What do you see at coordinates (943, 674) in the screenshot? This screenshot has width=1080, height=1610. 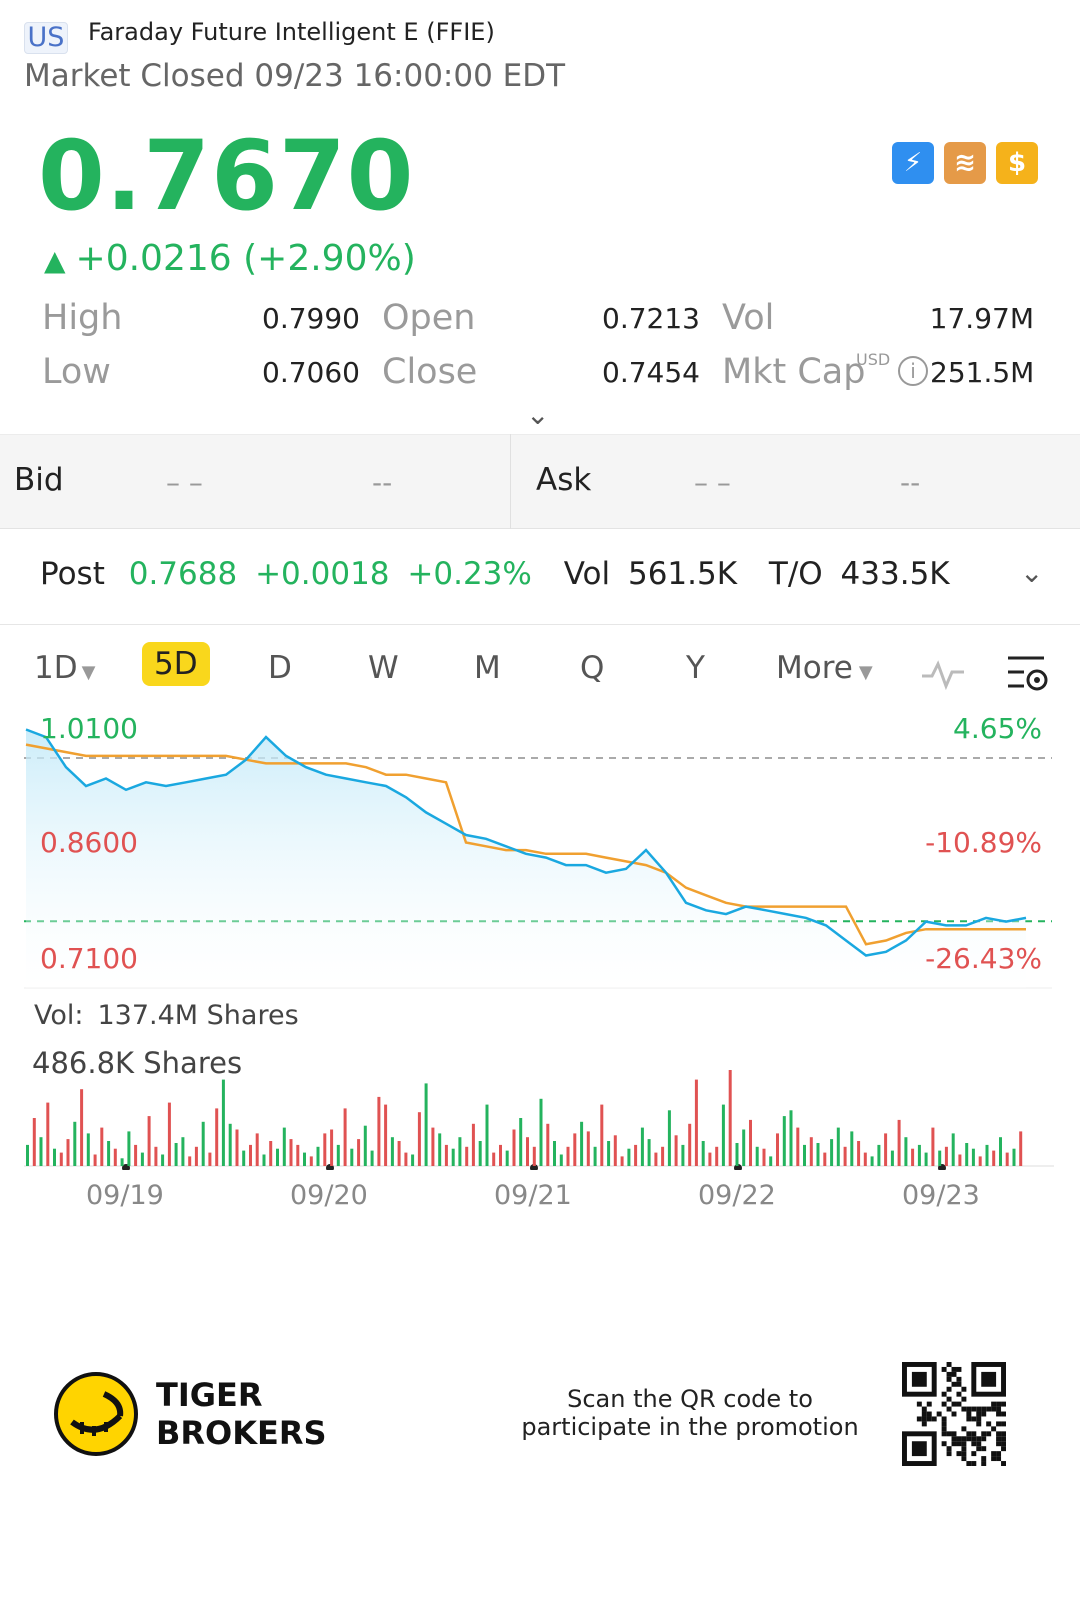 I see `indicator-wave-icon` at bounding box center [943, 674].